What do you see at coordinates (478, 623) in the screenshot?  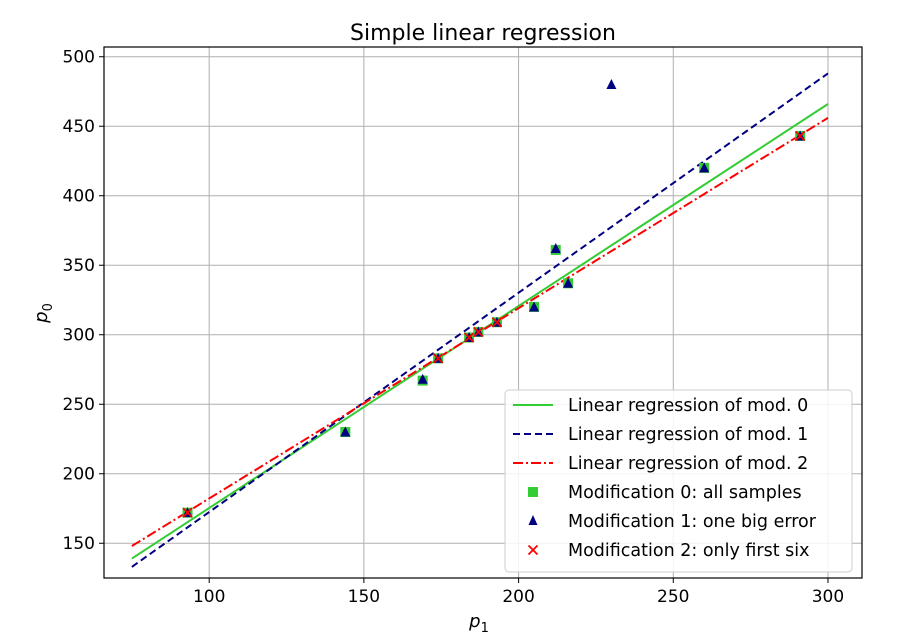 I see `x-axis-label: p1` at bounding box center [478, 623].